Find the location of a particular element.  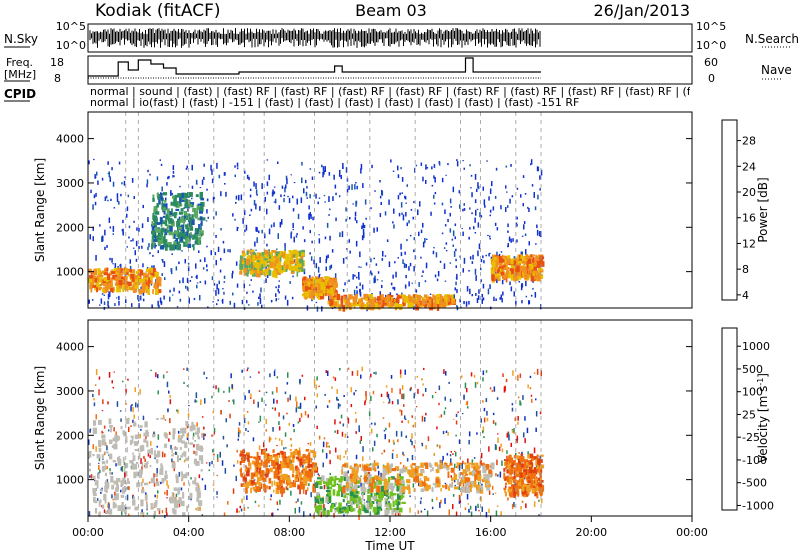

colorbar-tick-label: 28 is located at coordinates (749, 141).